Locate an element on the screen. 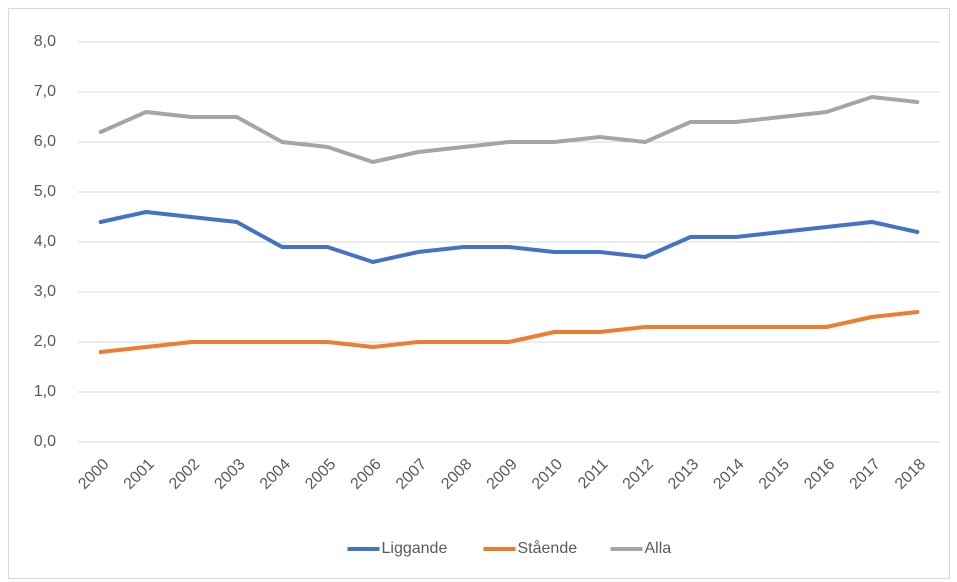 This screenshot has height=582, width=957. y-tick-label: 6,0 is located at coordinates (45, 141).